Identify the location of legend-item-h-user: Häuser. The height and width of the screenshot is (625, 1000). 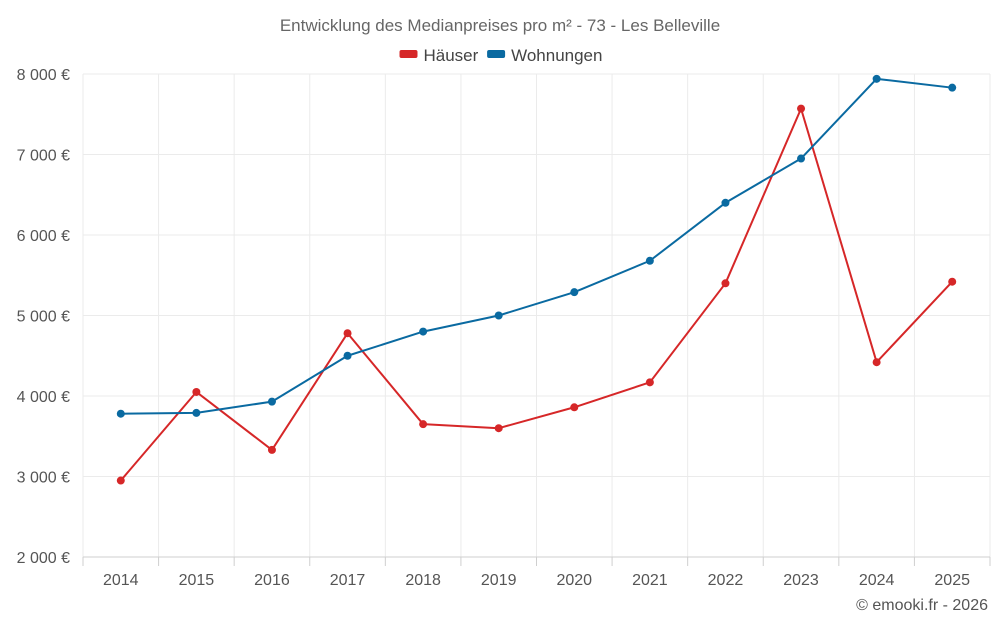
(439, 55).